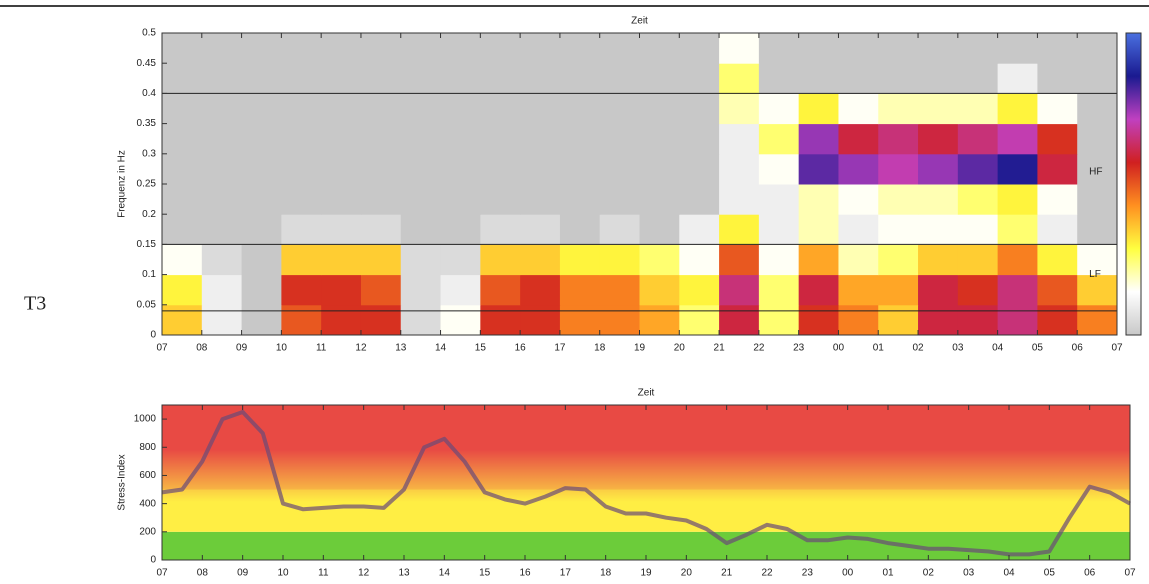  What do you see at coordinates (720, 348) in the screenshot?
I see `x-tick-label: 21` at bounding box center [720, 348].